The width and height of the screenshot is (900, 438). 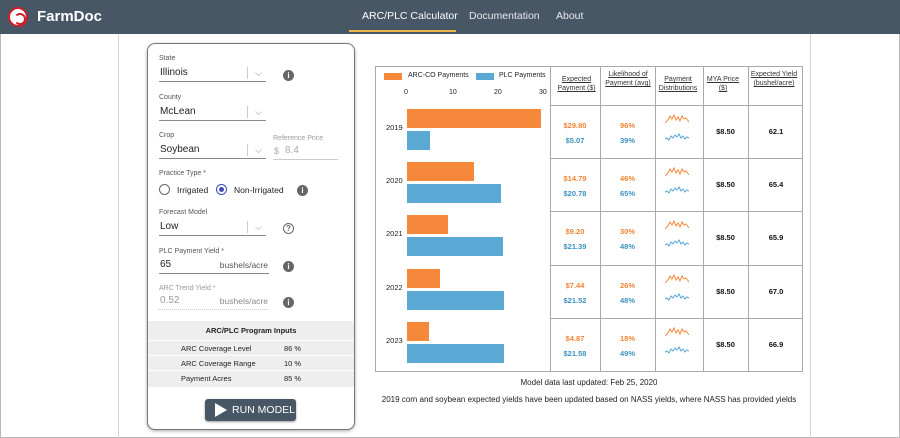 I want to click on expected-arc-payment: $7.44, so click(x=575, y=285).